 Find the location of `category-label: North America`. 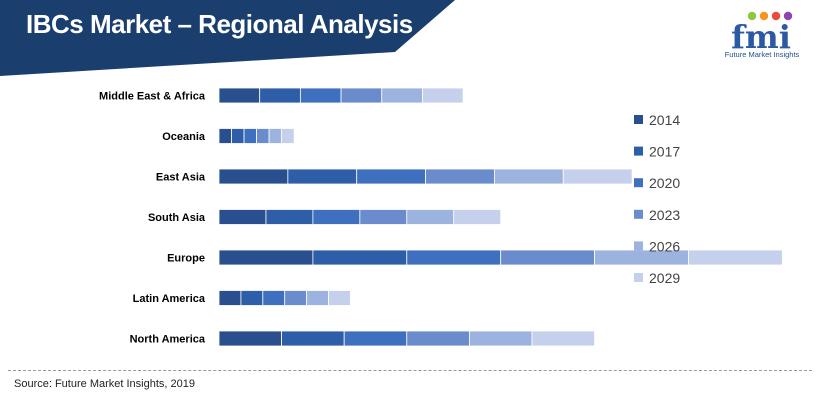

category-label: North America is located at coordinates (168, 340).